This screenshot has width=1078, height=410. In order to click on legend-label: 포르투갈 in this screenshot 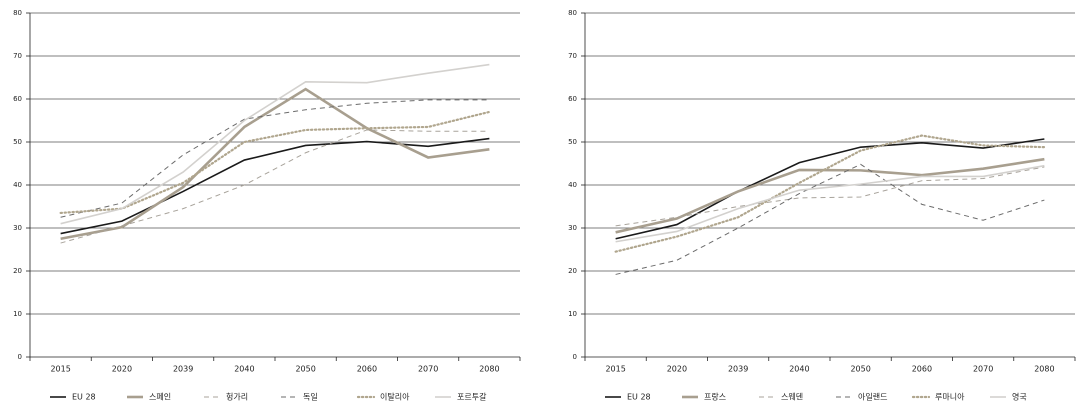, I will do `click(472, 397)`.